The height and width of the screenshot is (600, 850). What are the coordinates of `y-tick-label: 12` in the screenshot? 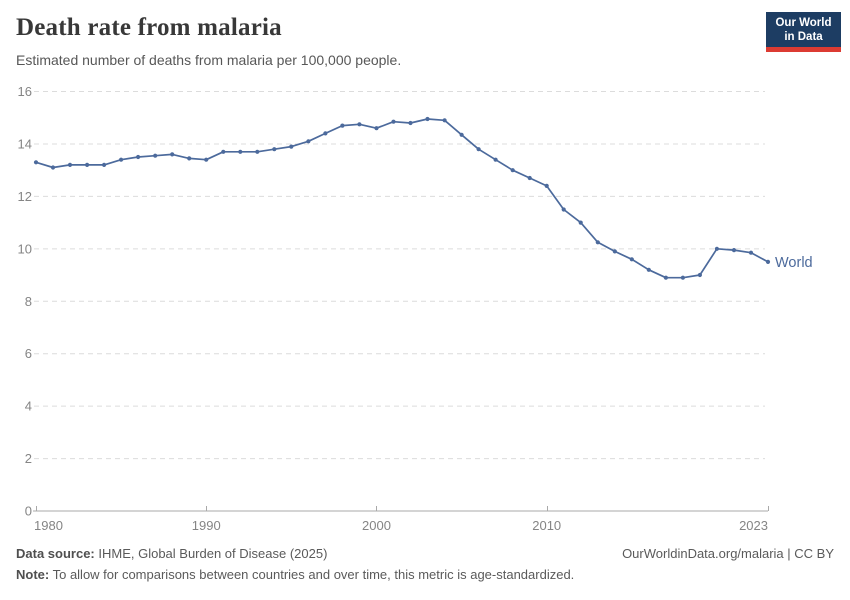 It's located at (25, 196).